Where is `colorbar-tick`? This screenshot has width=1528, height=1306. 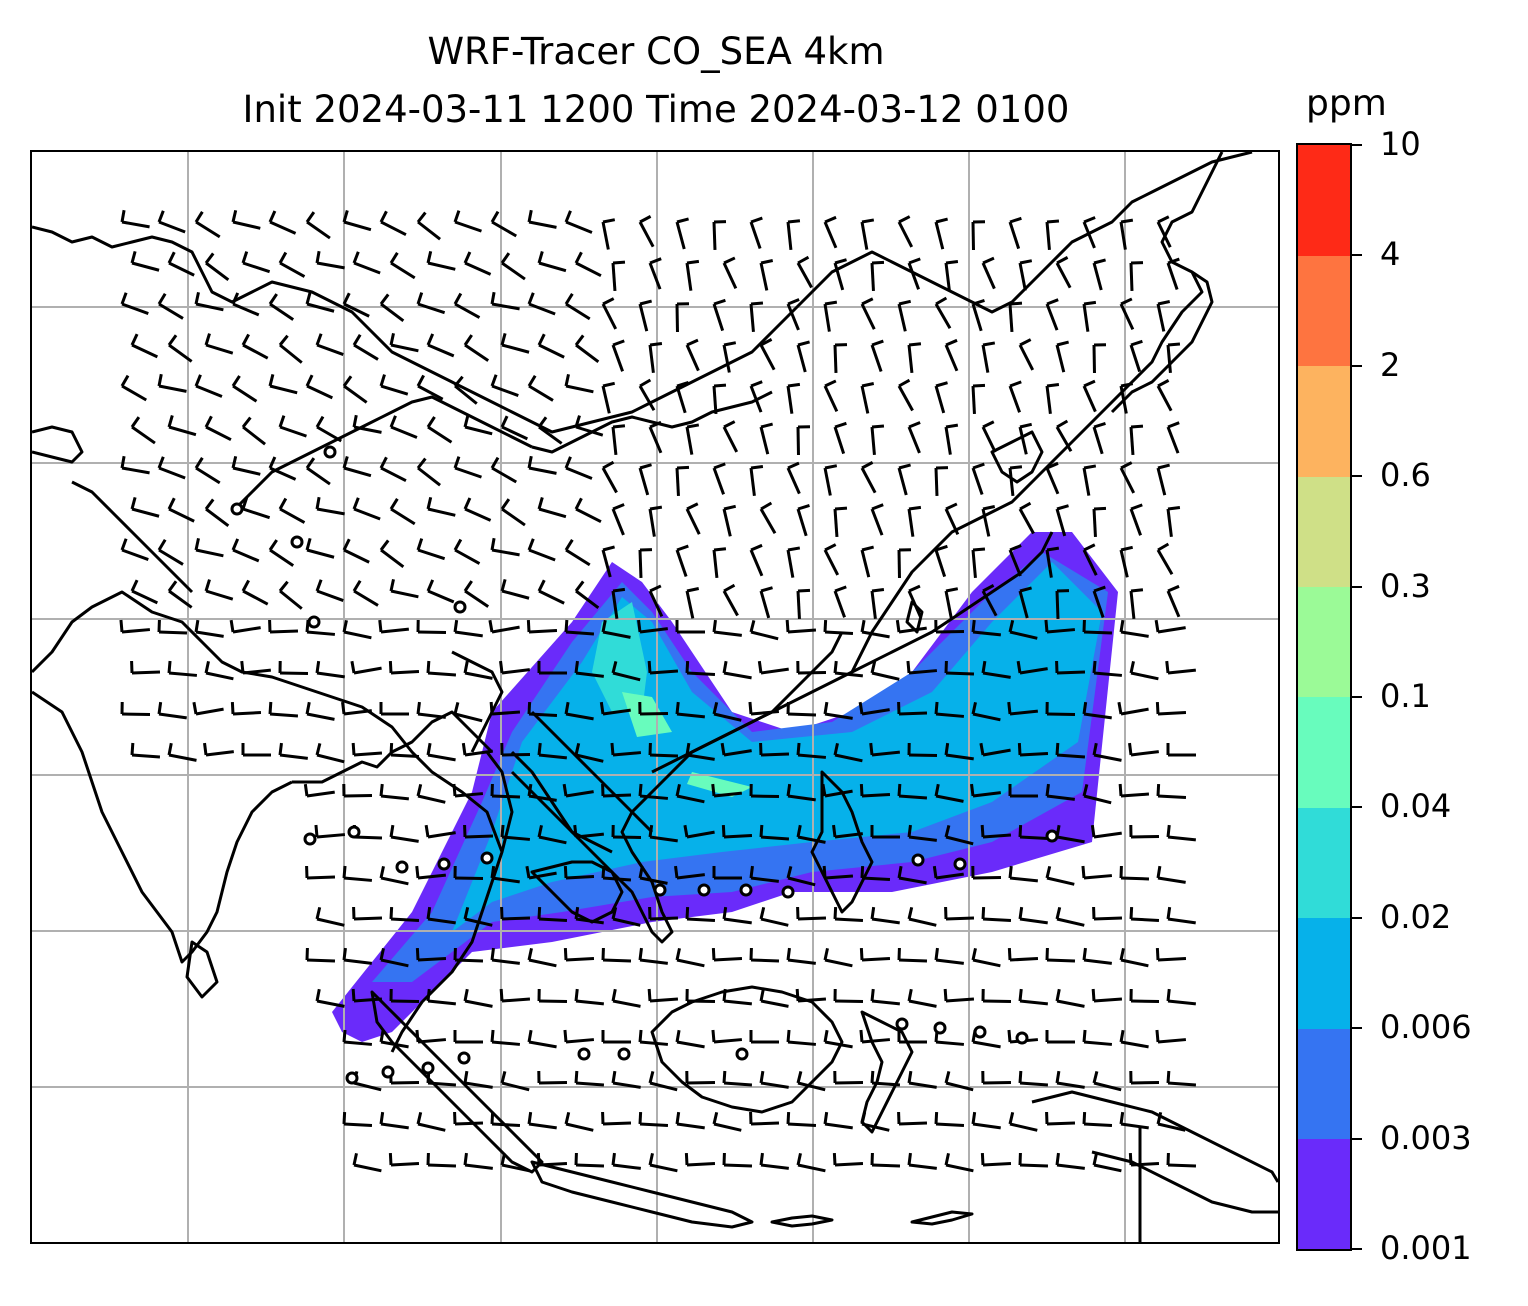 colorbar-tick is located at coordinates (1357, 145).